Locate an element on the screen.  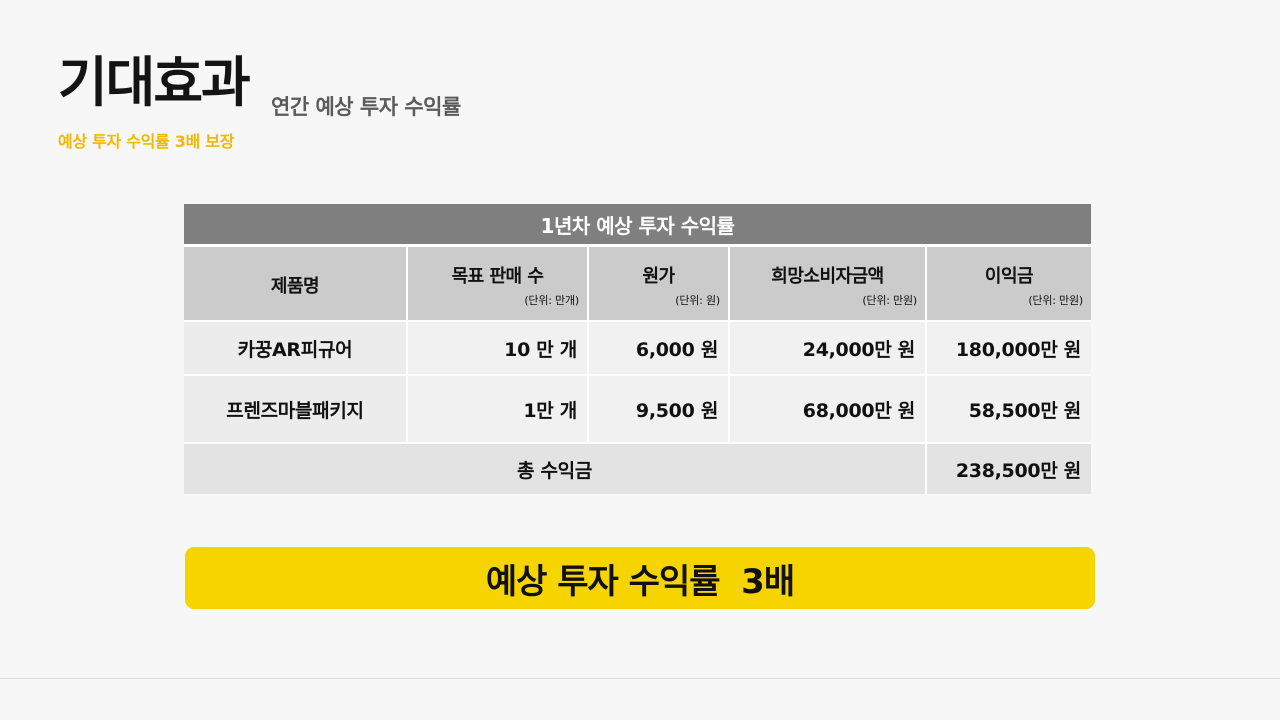
column-header-product: 제품명 is located at coordinates (296, 283).